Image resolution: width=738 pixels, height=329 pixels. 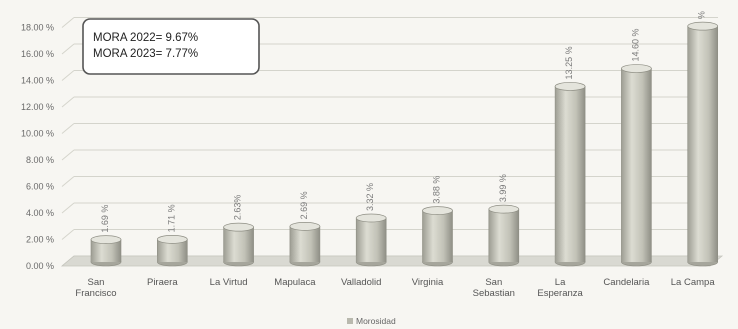 What do you see at coordinates (171, 46) in the screenshot?
I see `annotation-box: MORA 2022= 9.67% MORA 2023= 7.77%` at bounding box center [171, 46].